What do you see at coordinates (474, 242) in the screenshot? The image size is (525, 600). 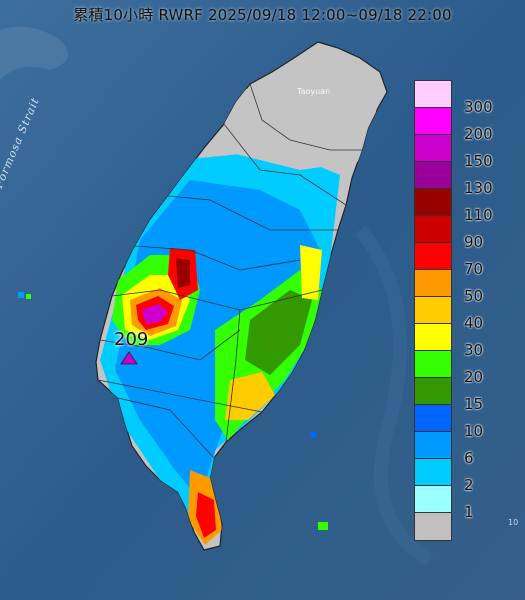 I see `legend-label: 90` at bounding box center [474, 242].